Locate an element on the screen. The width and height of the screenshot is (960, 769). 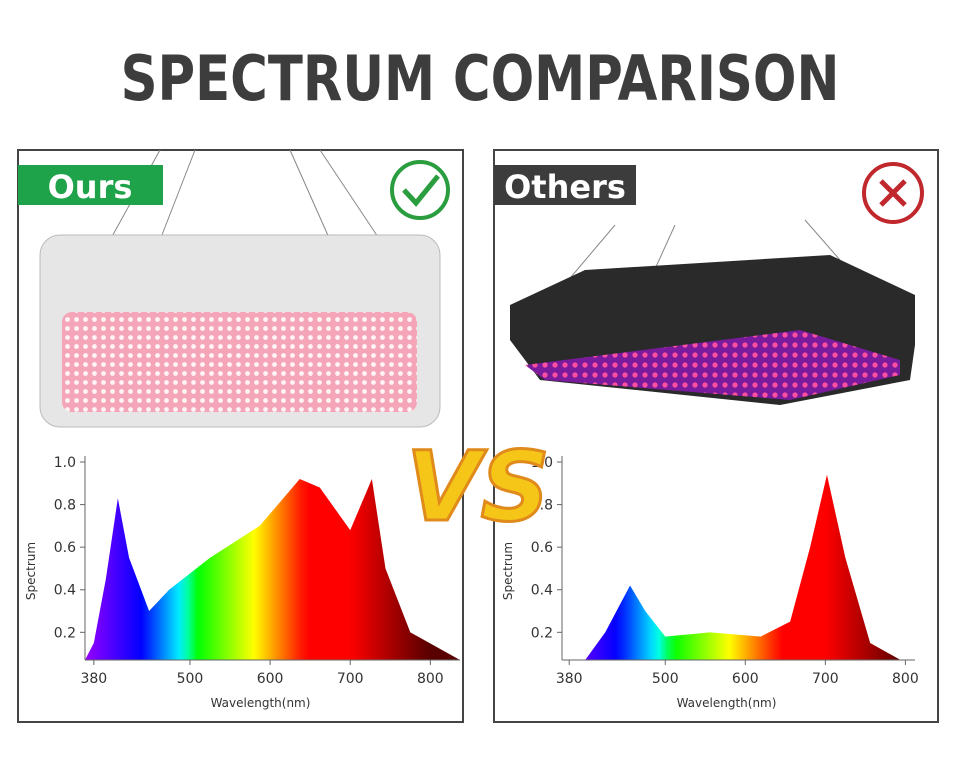
label-others: Others is located at coordinates (565, 187).